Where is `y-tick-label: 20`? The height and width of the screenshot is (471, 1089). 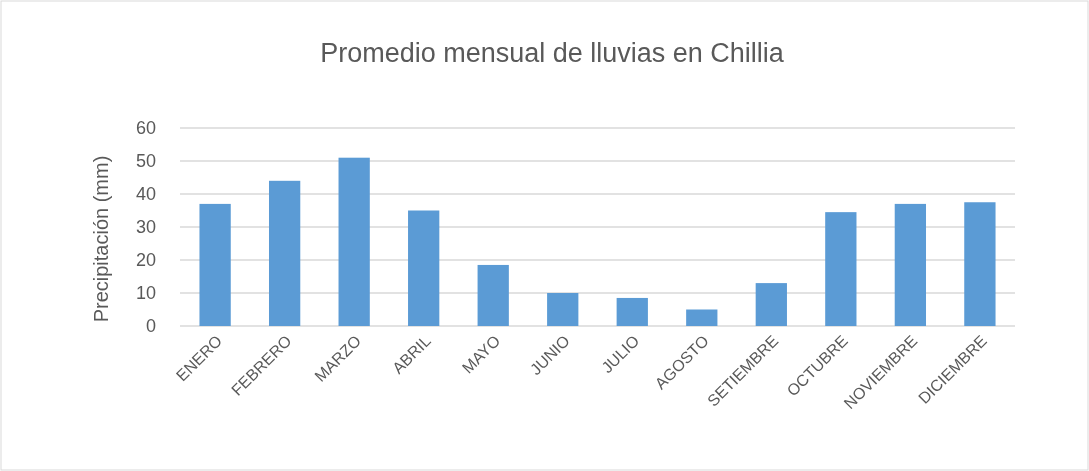
y-tick-label: 20 is located at coordinates (145, 260).